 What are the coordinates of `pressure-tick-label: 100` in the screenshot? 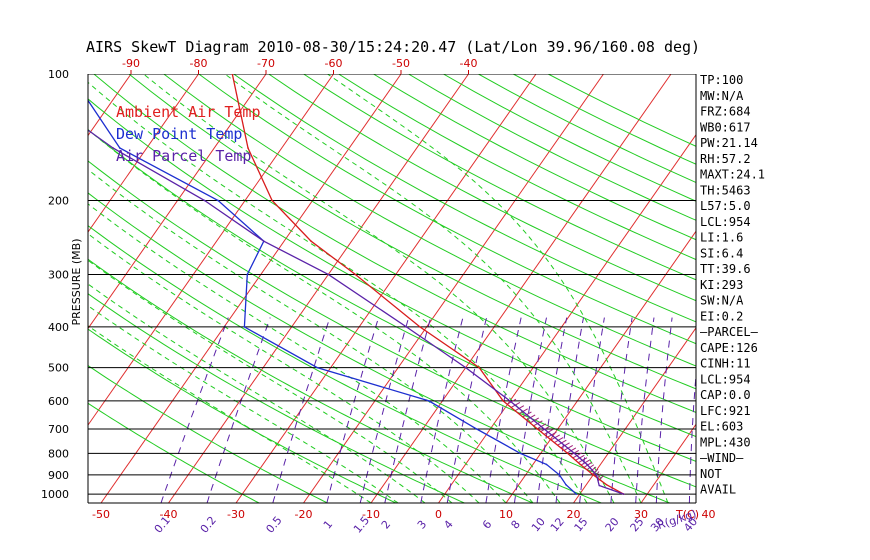 It's located at (58, 74).